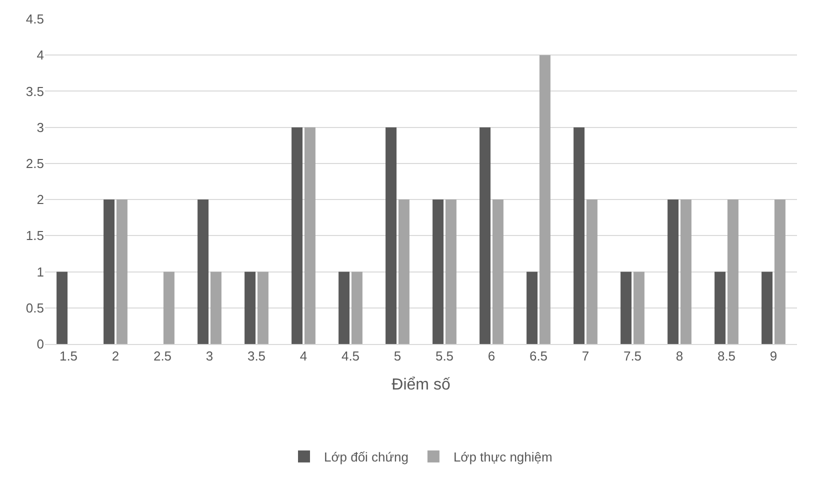 The height and width of the screenshot is (484, 817). I want to click on x-axis-title: Điểm số, so click(421, 385).